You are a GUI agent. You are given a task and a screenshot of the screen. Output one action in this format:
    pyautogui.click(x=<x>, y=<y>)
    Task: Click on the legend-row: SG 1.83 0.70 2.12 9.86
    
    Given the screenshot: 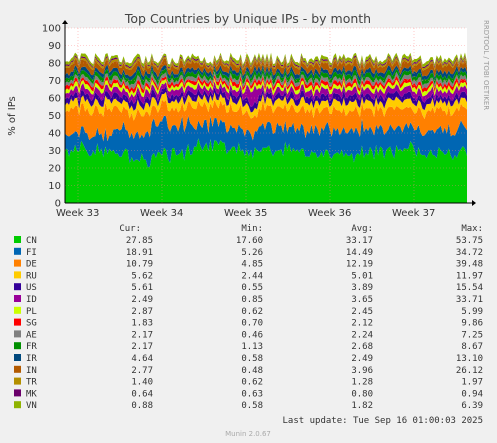 What is the action you would take?
    pyautogui.click(x=248, y=323)
    